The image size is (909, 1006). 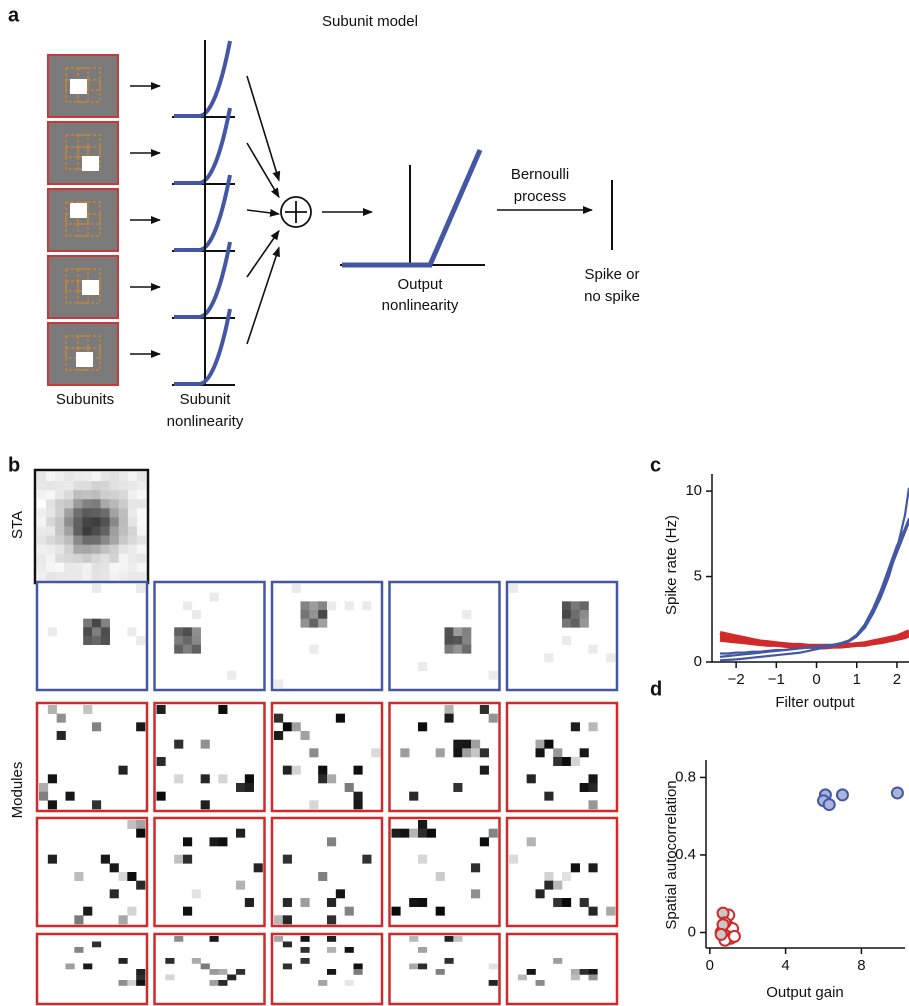 What do you see at coordinates (327, 757) in the screenshot?
I see `image-frame` at bounding box center [327, 757].